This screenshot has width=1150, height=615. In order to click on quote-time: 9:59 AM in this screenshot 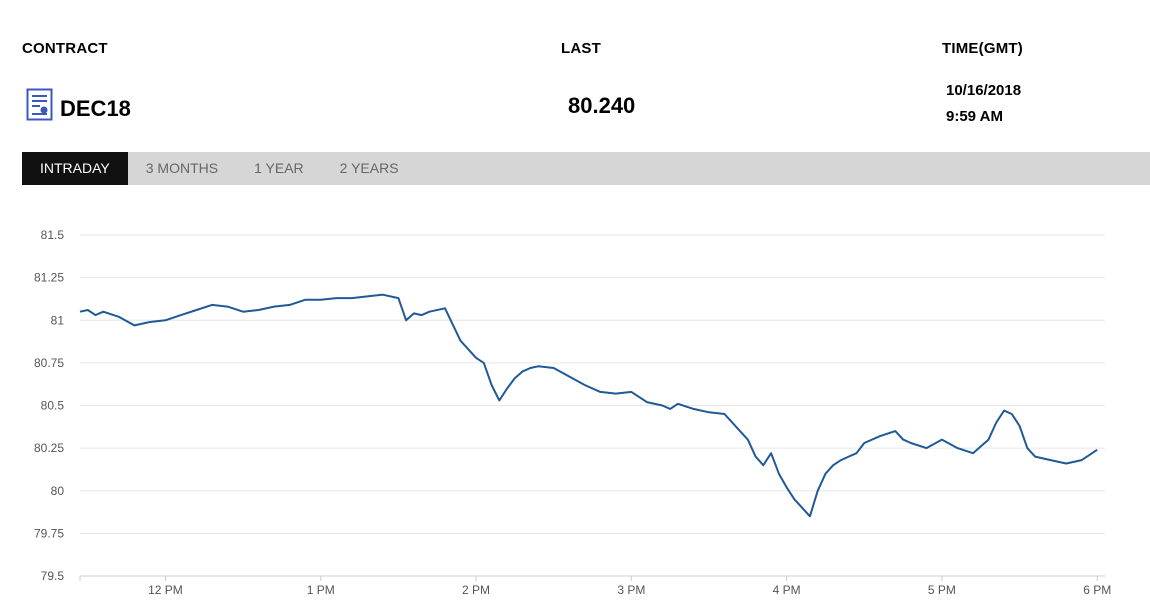, I will do `click(974, 116)`.